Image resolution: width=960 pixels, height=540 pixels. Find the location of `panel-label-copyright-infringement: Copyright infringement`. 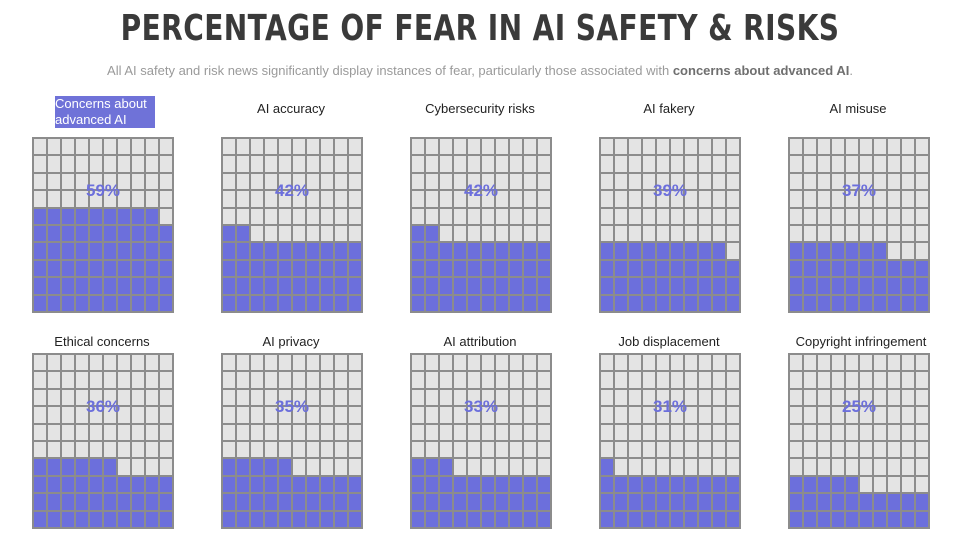

panel-label-copyright-infringement: Copyright infringement is located at coordinates (861, 341).